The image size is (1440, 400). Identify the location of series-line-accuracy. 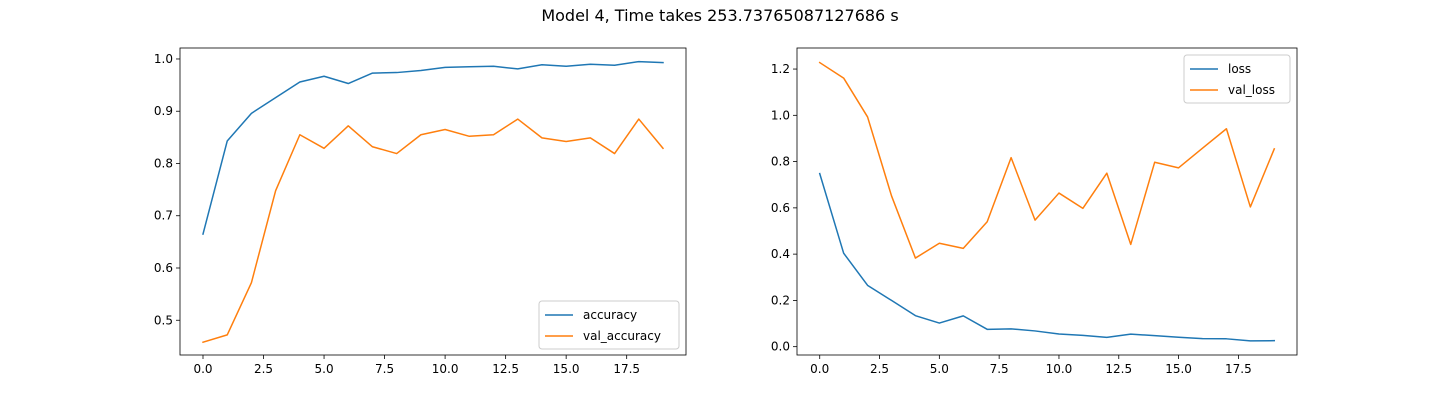
(433, 147).